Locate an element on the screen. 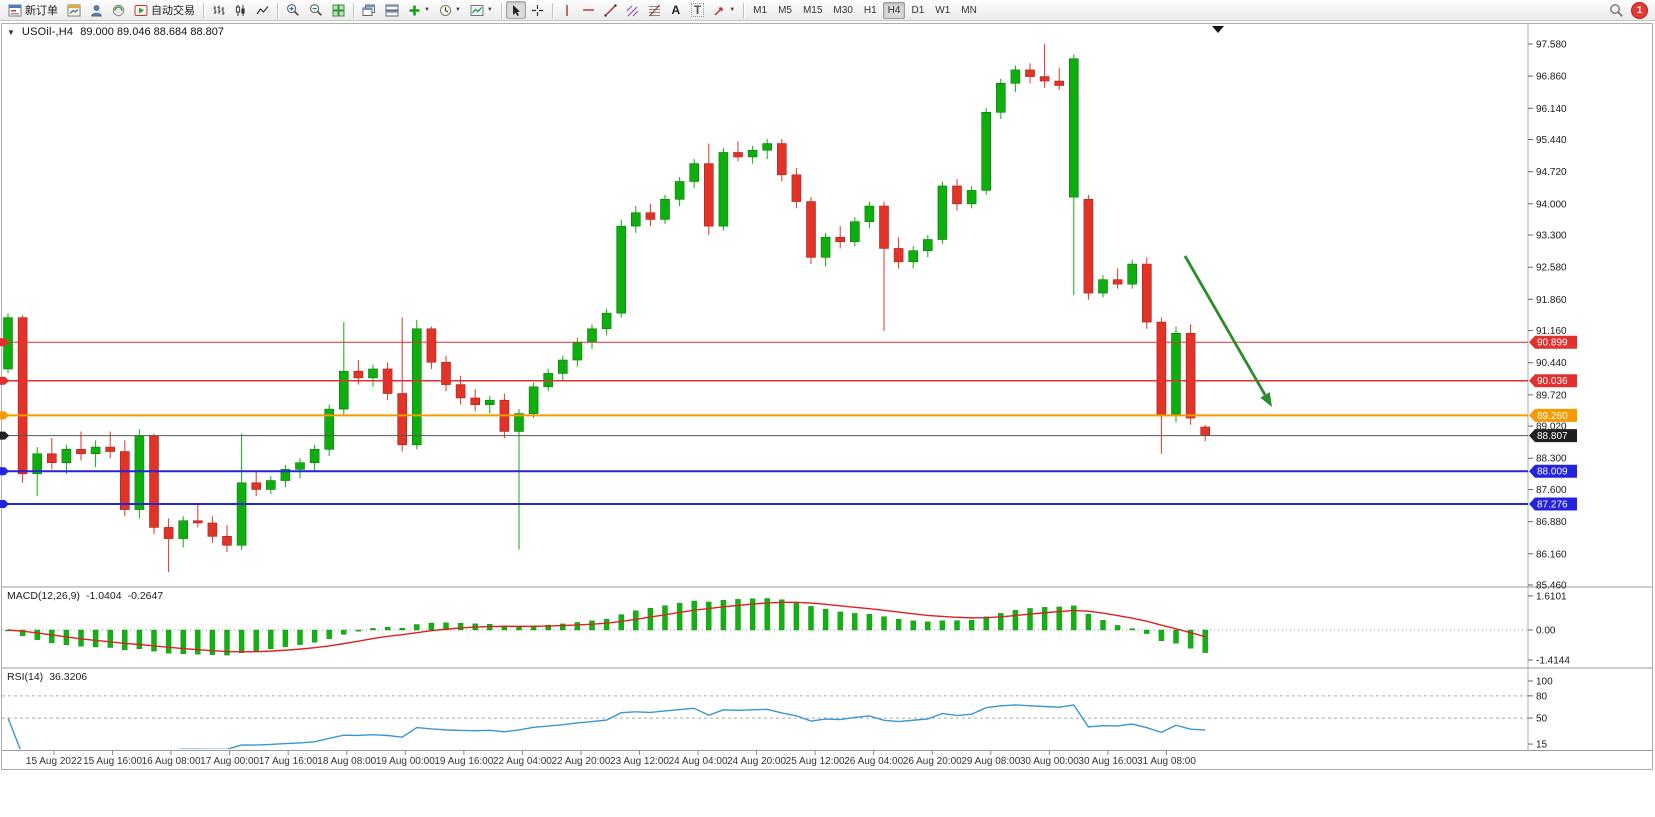 This screenshot has width=1655, height=817. time-tick-label: 31 Aug 08:00 is located at coordinates (1166, 761).